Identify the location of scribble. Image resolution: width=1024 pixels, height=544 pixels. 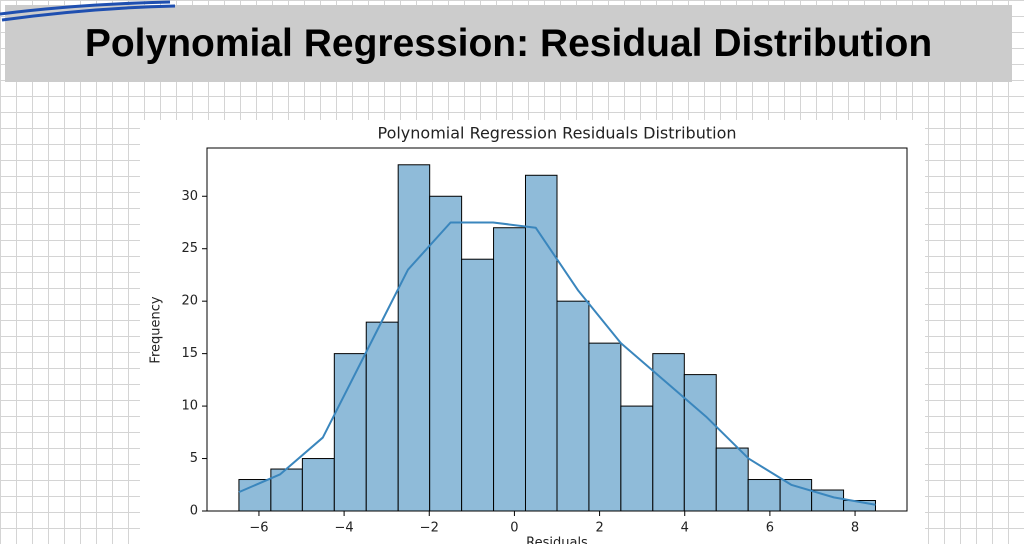
(88, 11).